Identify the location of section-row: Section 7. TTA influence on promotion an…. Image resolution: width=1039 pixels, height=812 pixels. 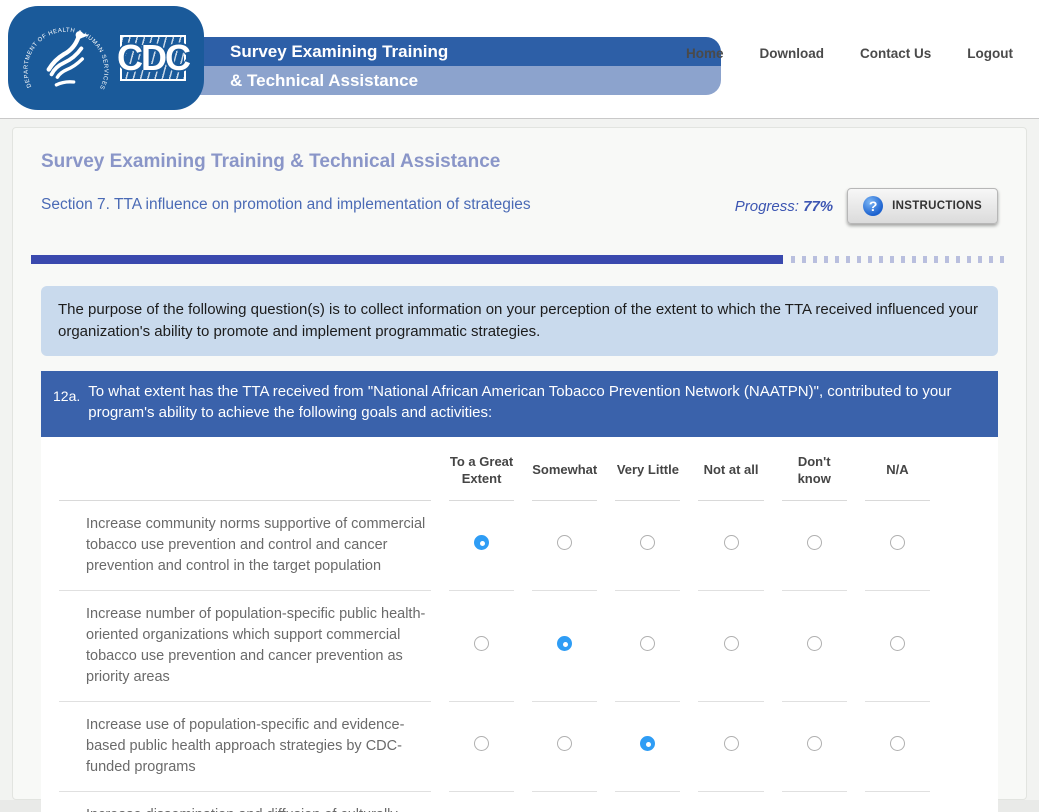
(519, 206).